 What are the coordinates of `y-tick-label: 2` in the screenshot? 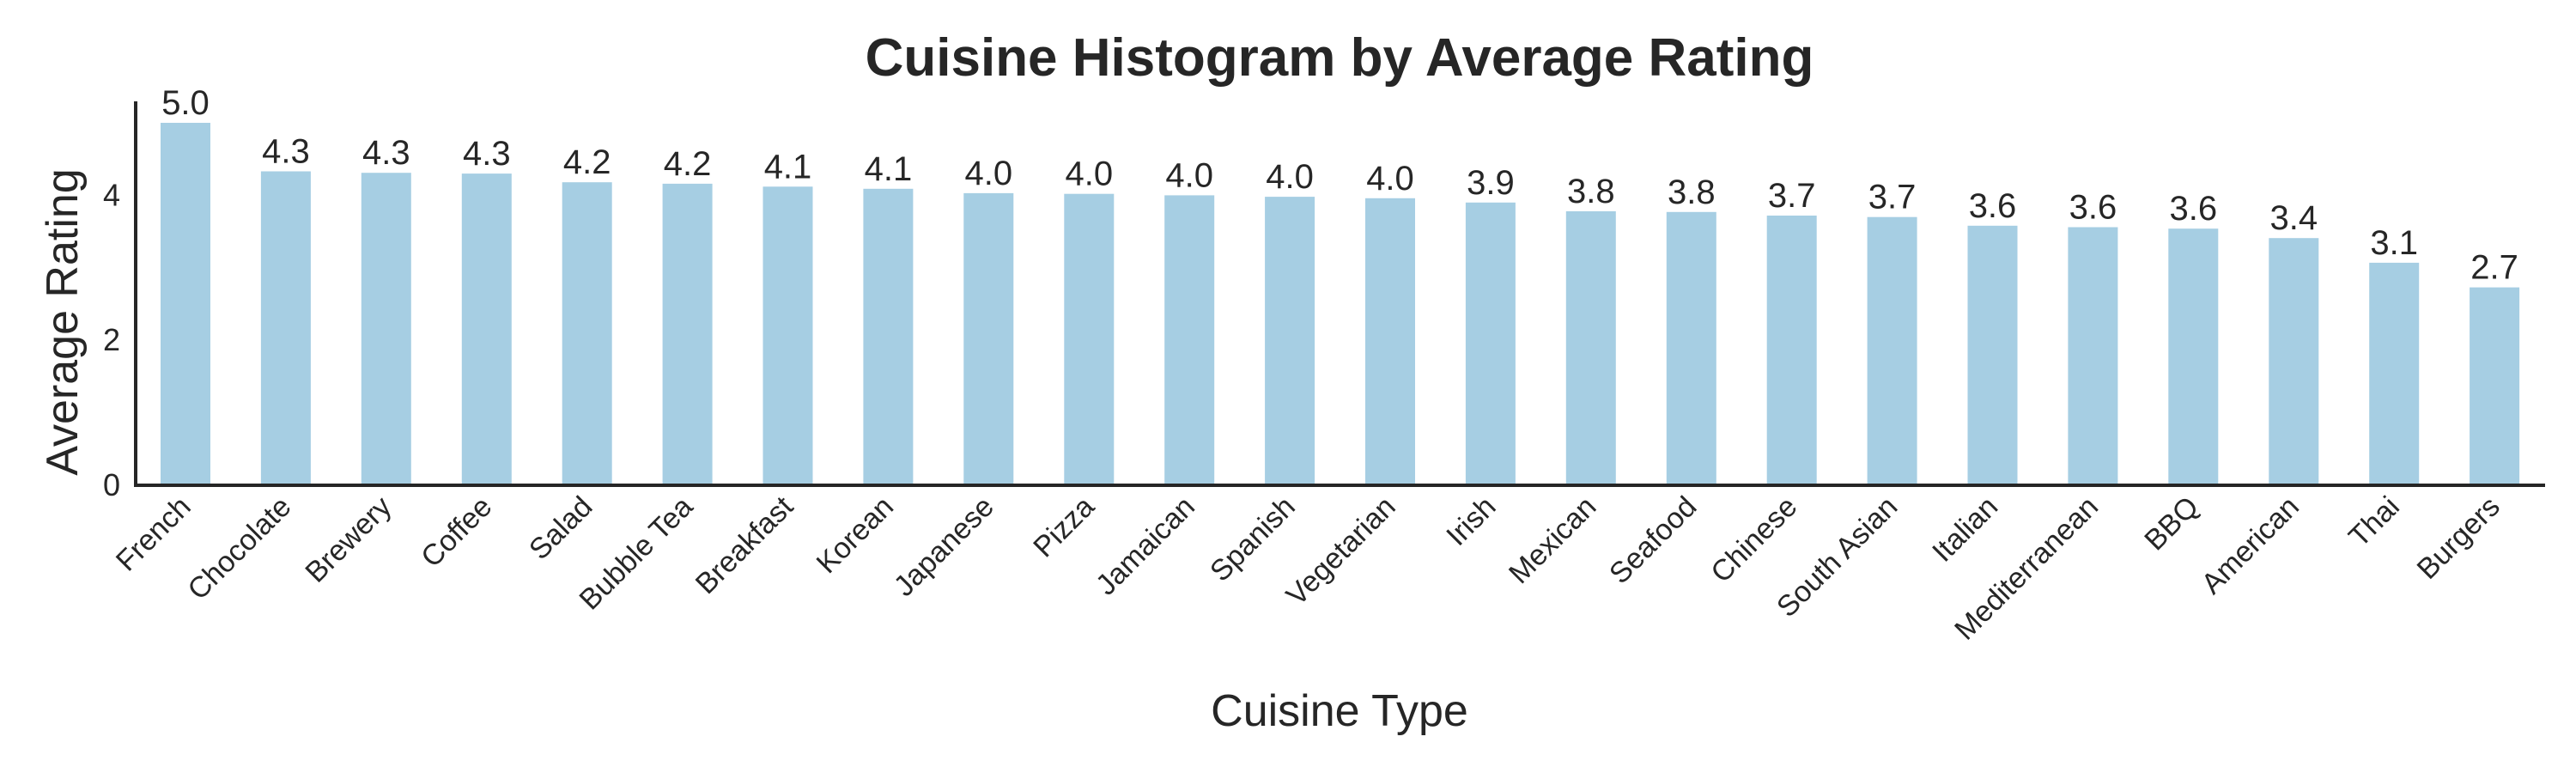 It's located at (112, 339).